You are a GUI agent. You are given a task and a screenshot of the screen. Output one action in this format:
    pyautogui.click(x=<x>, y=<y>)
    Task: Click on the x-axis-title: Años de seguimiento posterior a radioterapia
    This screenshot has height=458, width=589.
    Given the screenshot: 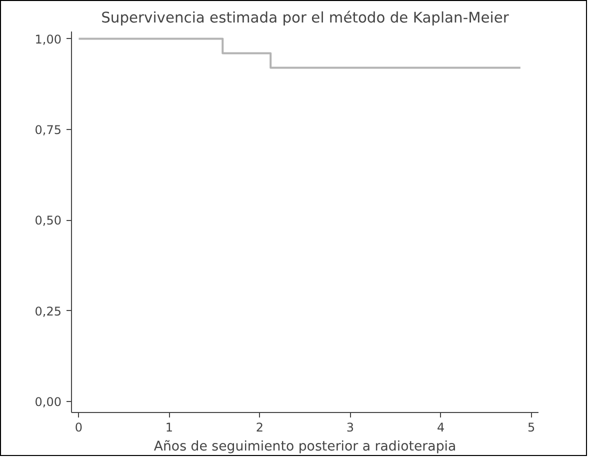 What is the action you would take?
    pyautogui.click(x=305, y=447)
    